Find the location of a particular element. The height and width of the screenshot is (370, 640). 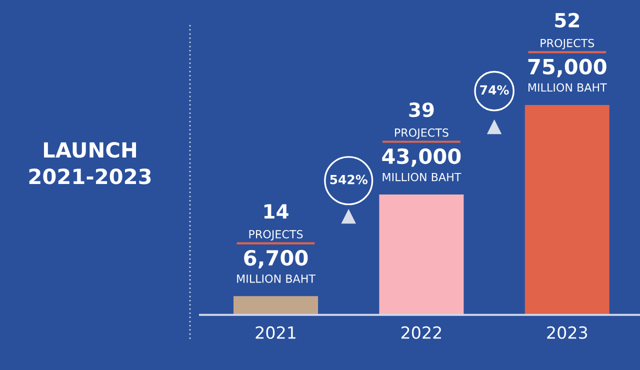

x-tick-label: 2023 is located at coordinates (567, 332).